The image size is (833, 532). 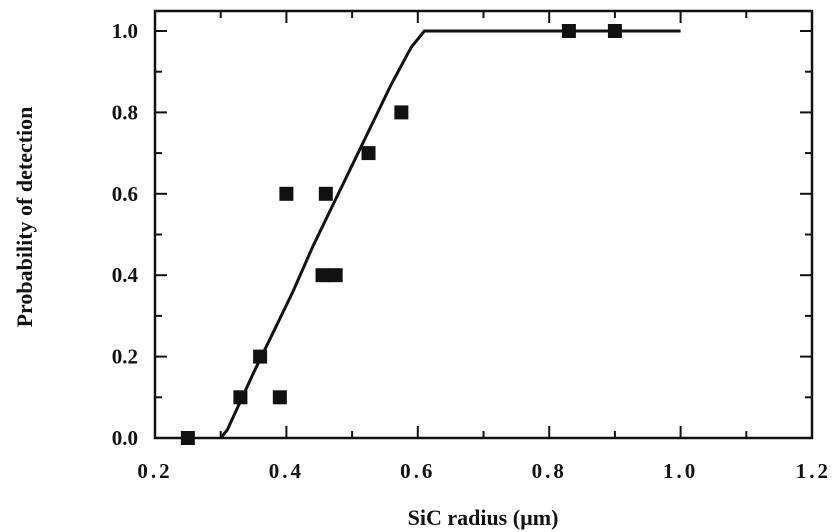 I want to click on x-tick-label: 0.6, so click(x=417, y=471).